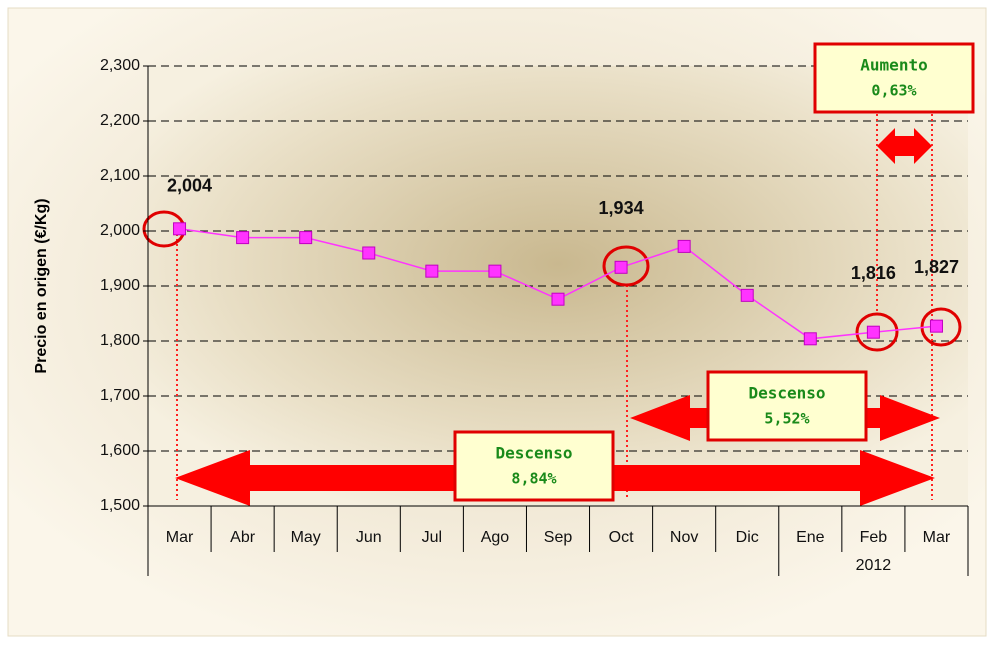  What do you see at coordinates (41, 285) in the screenshot?
I see `y-axis-label: Precio en origen (€/Kg)` at bounding box center [41, 285].